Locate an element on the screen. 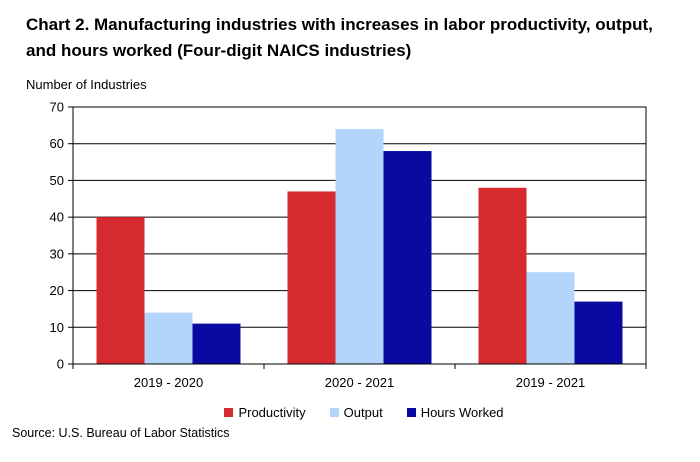  legend-label-productivity: Productivity is located at coordinates (272, 412).